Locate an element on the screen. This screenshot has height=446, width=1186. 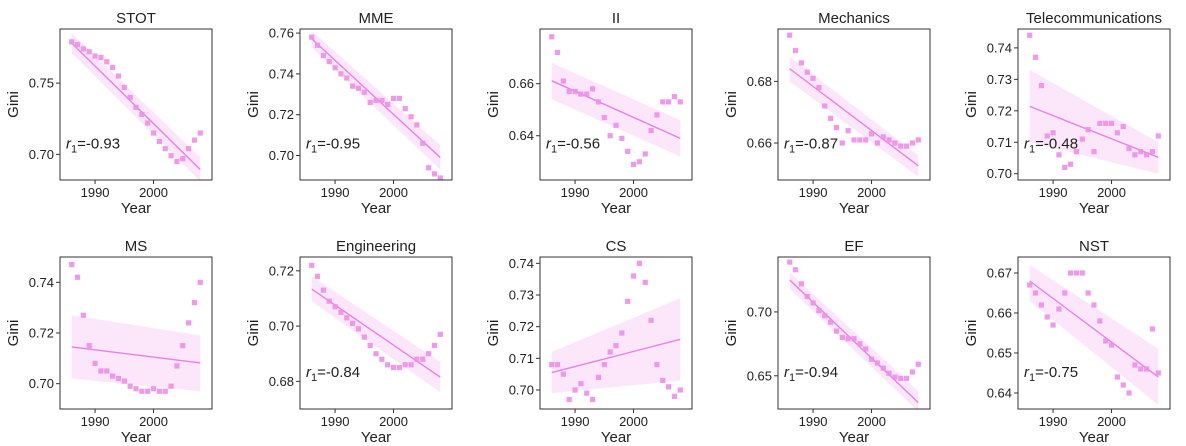
y-tick-label: 0.75 is located at coordinates (41, 83).